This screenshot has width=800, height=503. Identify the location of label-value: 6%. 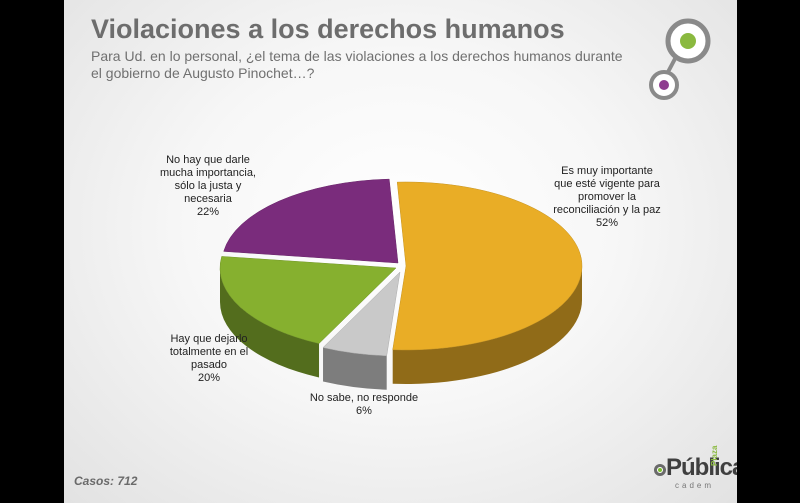
(364, 411).